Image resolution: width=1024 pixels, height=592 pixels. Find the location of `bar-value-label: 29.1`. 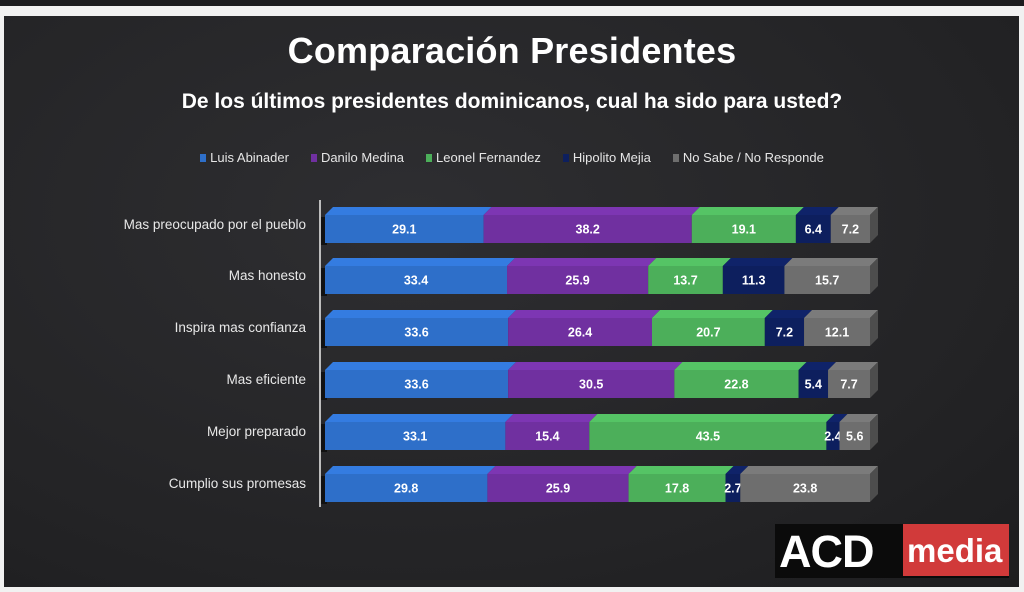

bar-value-label: 29.1 is located at coordinates (404, 230).